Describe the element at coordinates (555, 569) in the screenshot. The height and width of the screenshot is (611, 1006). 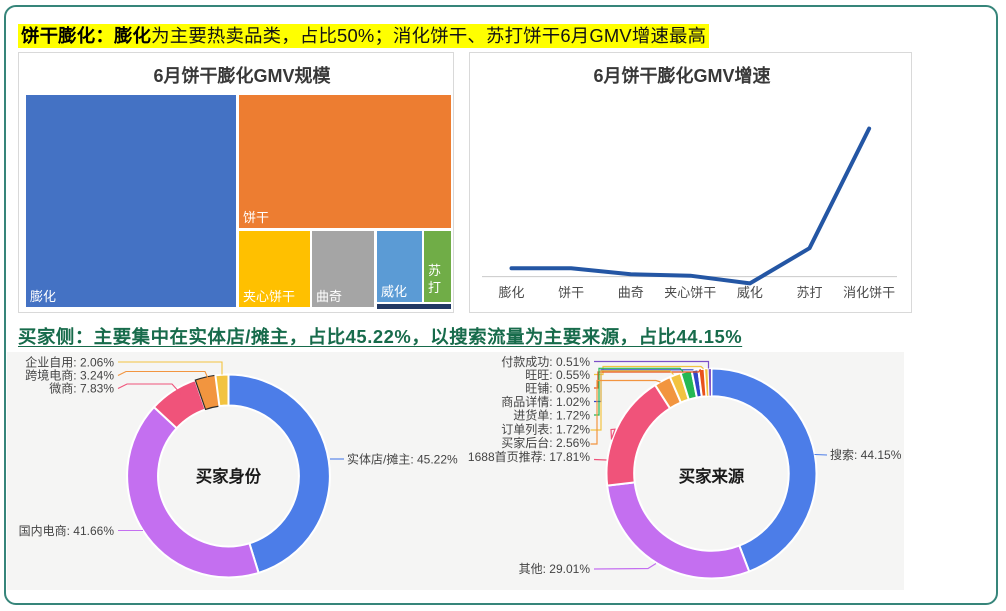
I see `svg-text: 其他: 29.01%` at that location.